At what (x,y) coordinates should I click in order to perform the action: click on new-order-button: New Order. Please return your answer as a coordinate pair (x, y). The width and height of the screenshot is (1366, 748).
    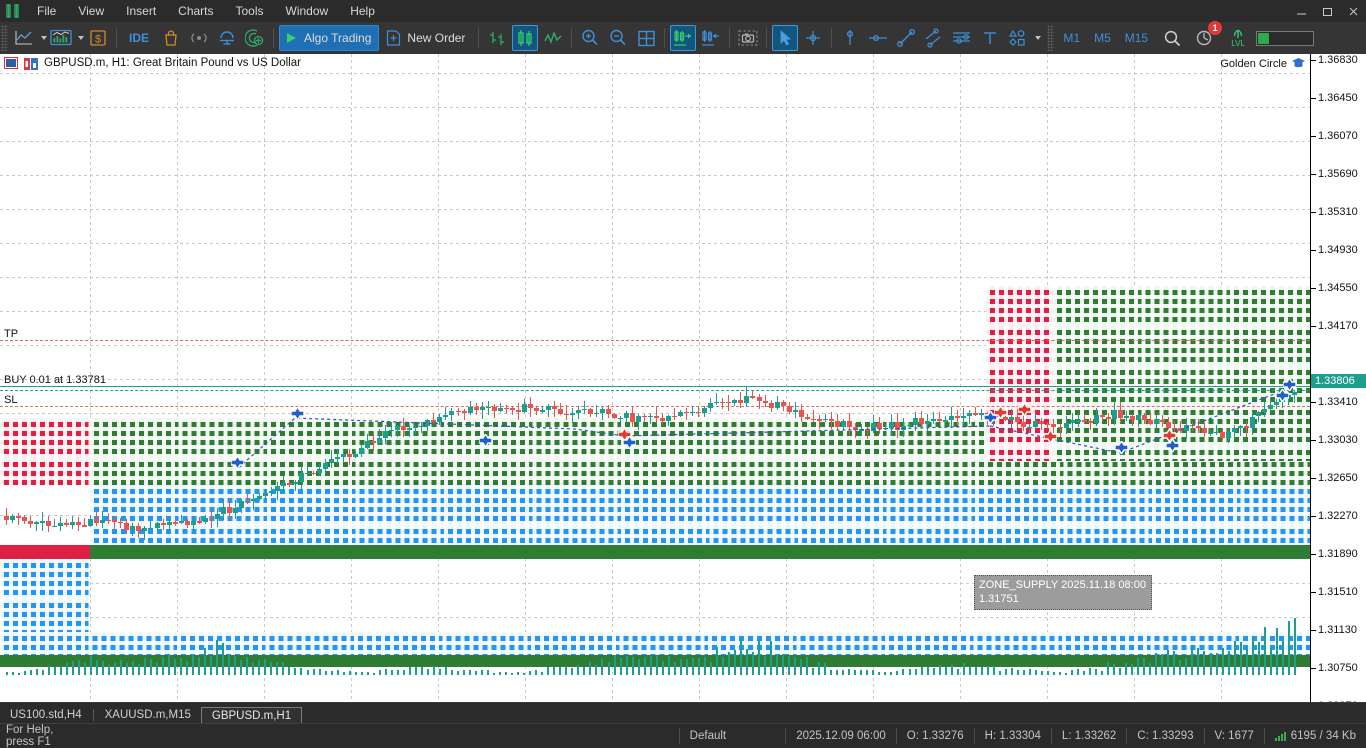
    Looking at the image, I should click on (427, 38).